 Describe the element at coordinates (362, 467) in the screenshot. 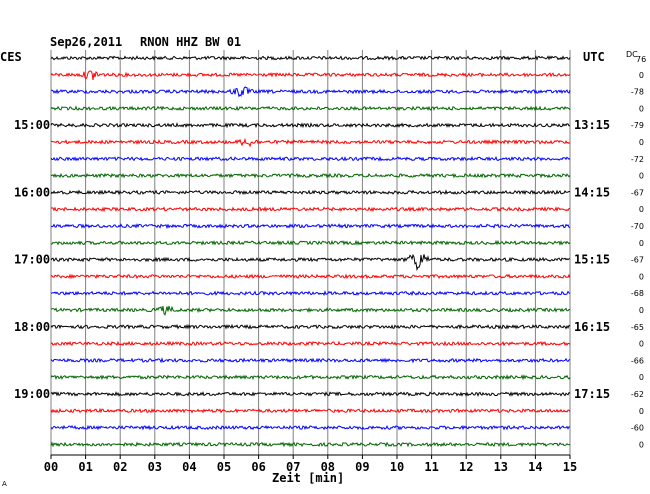

I see `x-tick-label: 09` at that location.